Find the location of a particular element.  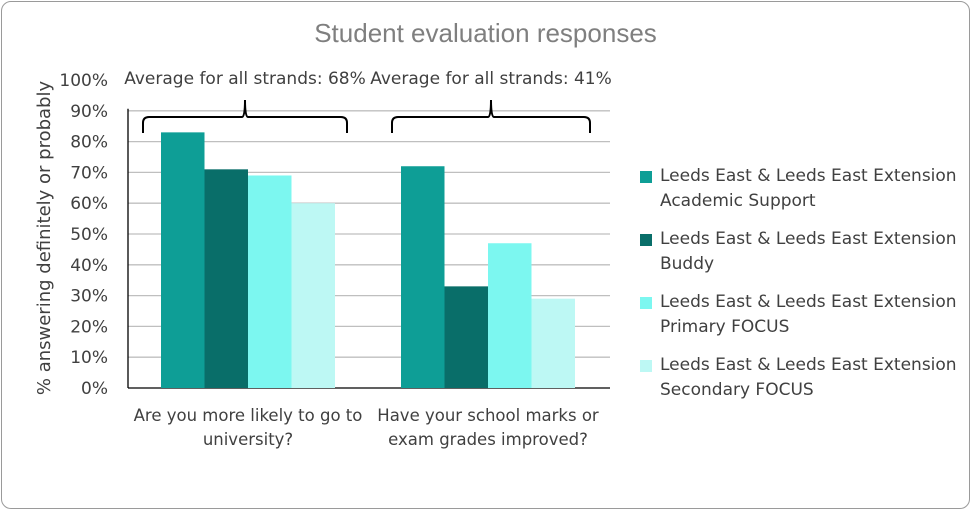

y-axis-title: % answering definitely or probably is located at coordinates (44, 238).